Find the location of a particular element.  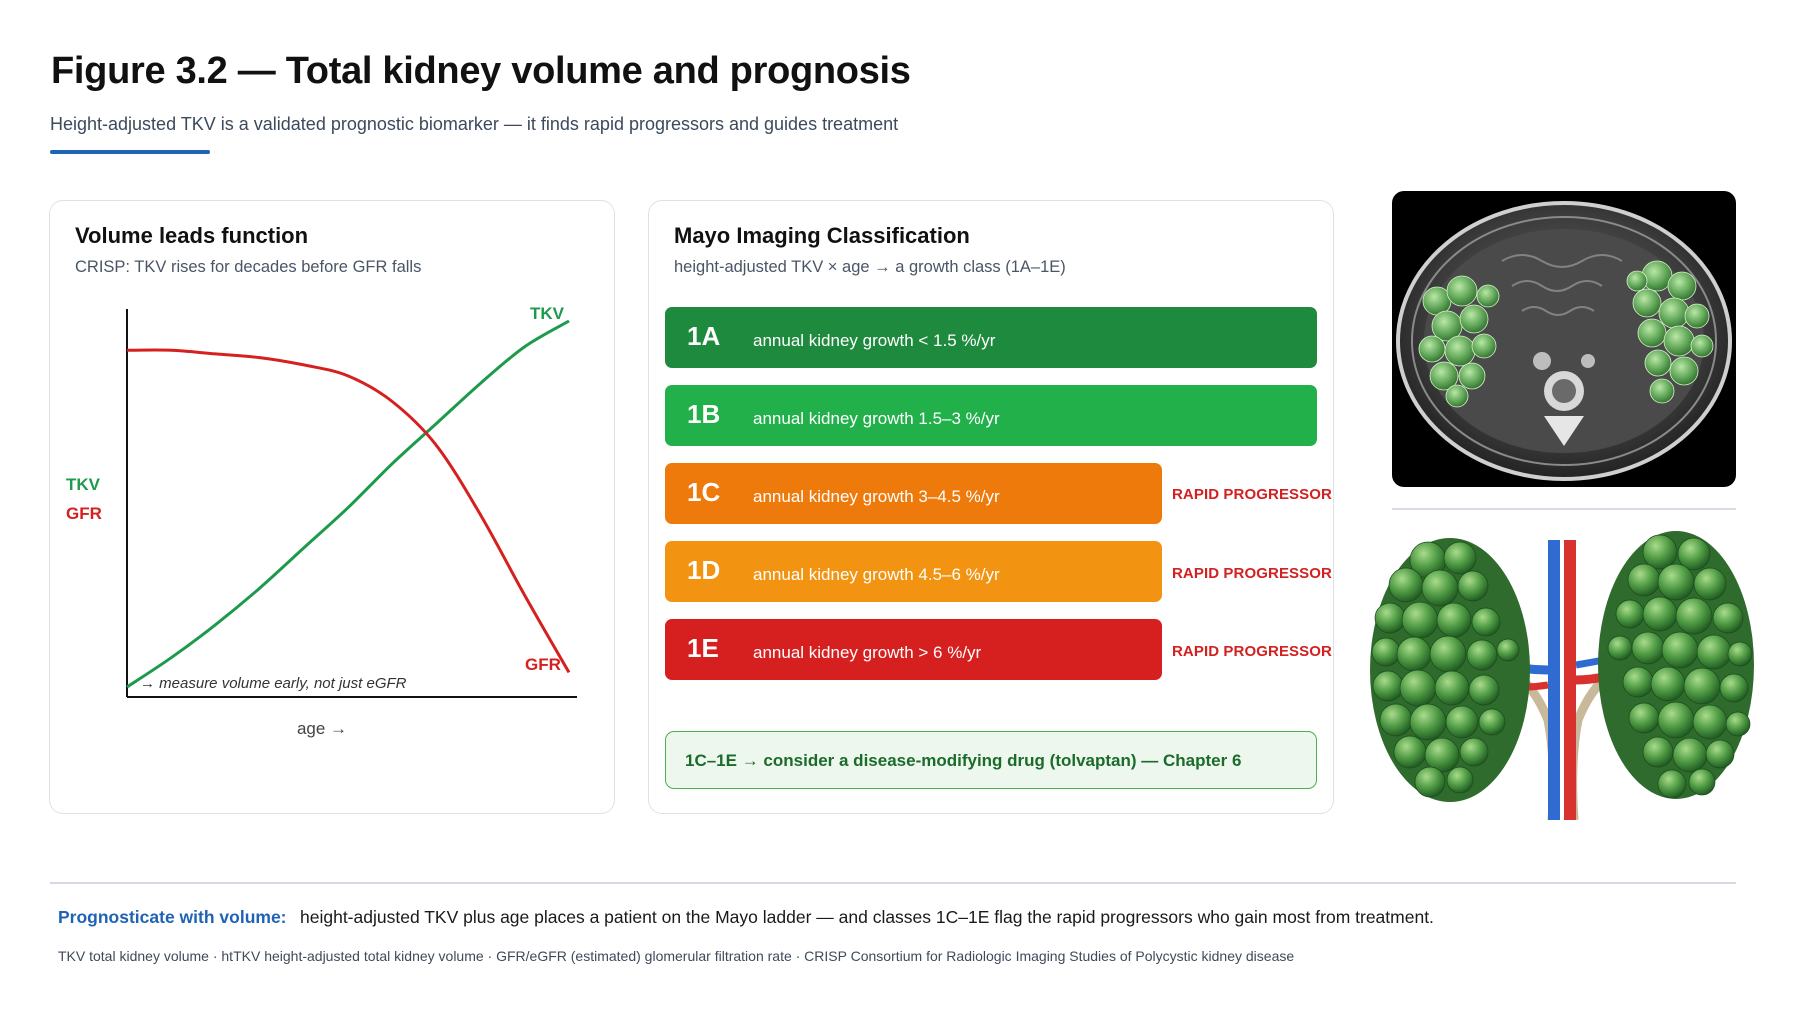

kidney-illustration is located at coordinates (1562, 676).